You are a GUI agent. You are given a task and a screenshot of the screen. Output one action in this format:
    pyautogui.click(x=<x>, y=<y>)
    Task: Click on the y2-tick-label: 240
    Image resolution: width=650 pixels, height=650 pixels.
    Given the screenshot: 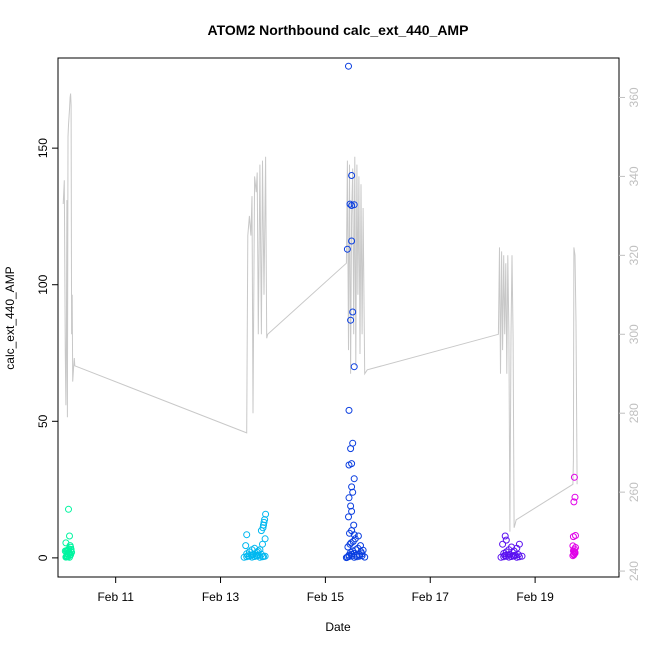 What is the action you would take?
    pyautogui.click(x=634, y=571)
    